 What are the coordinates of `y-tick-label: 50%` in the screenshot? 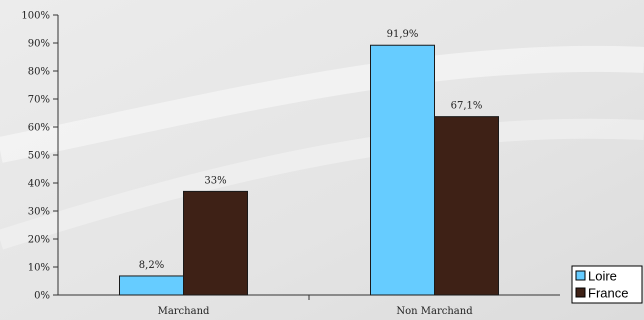 It's located at (39, 156).